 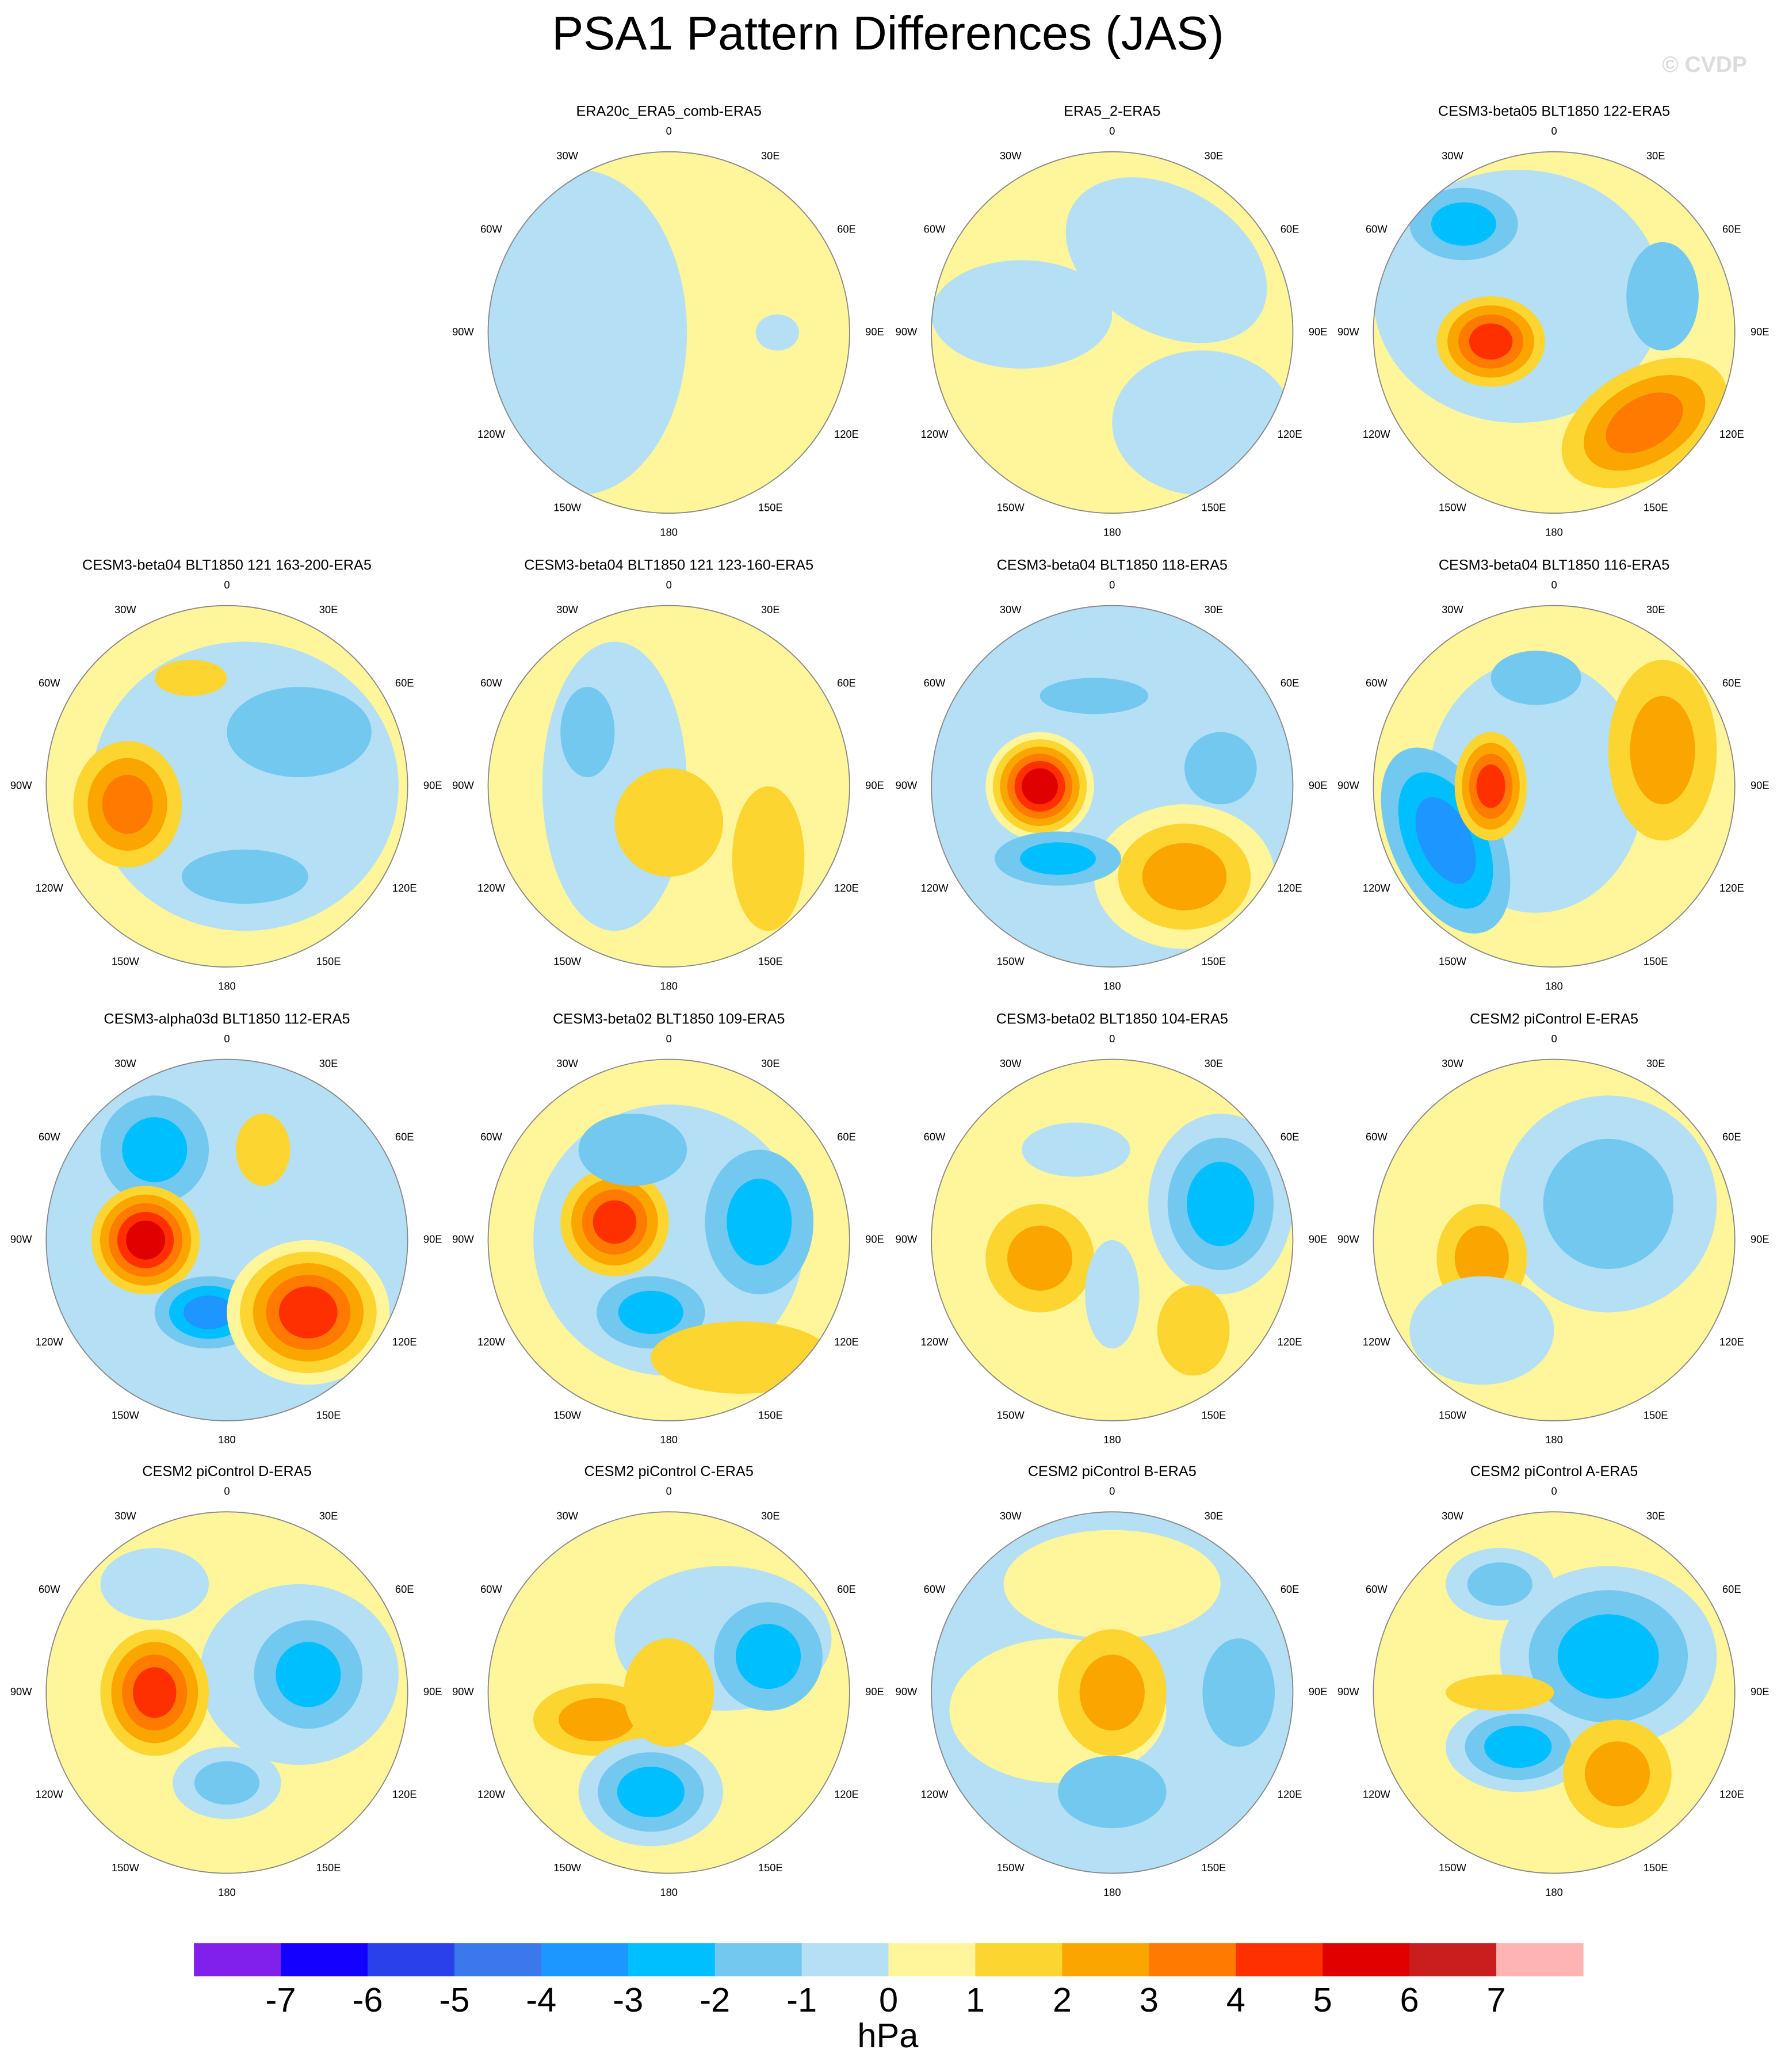 I want to click on colorbar-tick-label: -5, so click(x=454, y=2000).